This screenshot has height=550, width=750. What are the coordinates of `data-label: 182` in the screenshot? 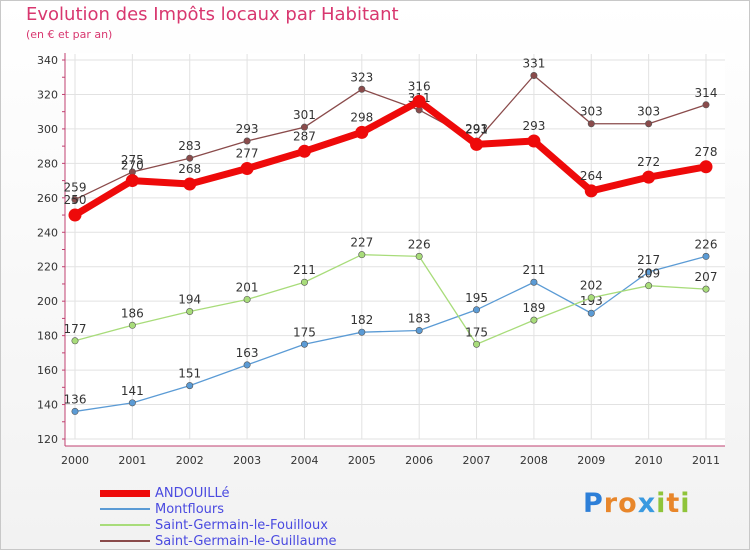 It's located at (361, 320).